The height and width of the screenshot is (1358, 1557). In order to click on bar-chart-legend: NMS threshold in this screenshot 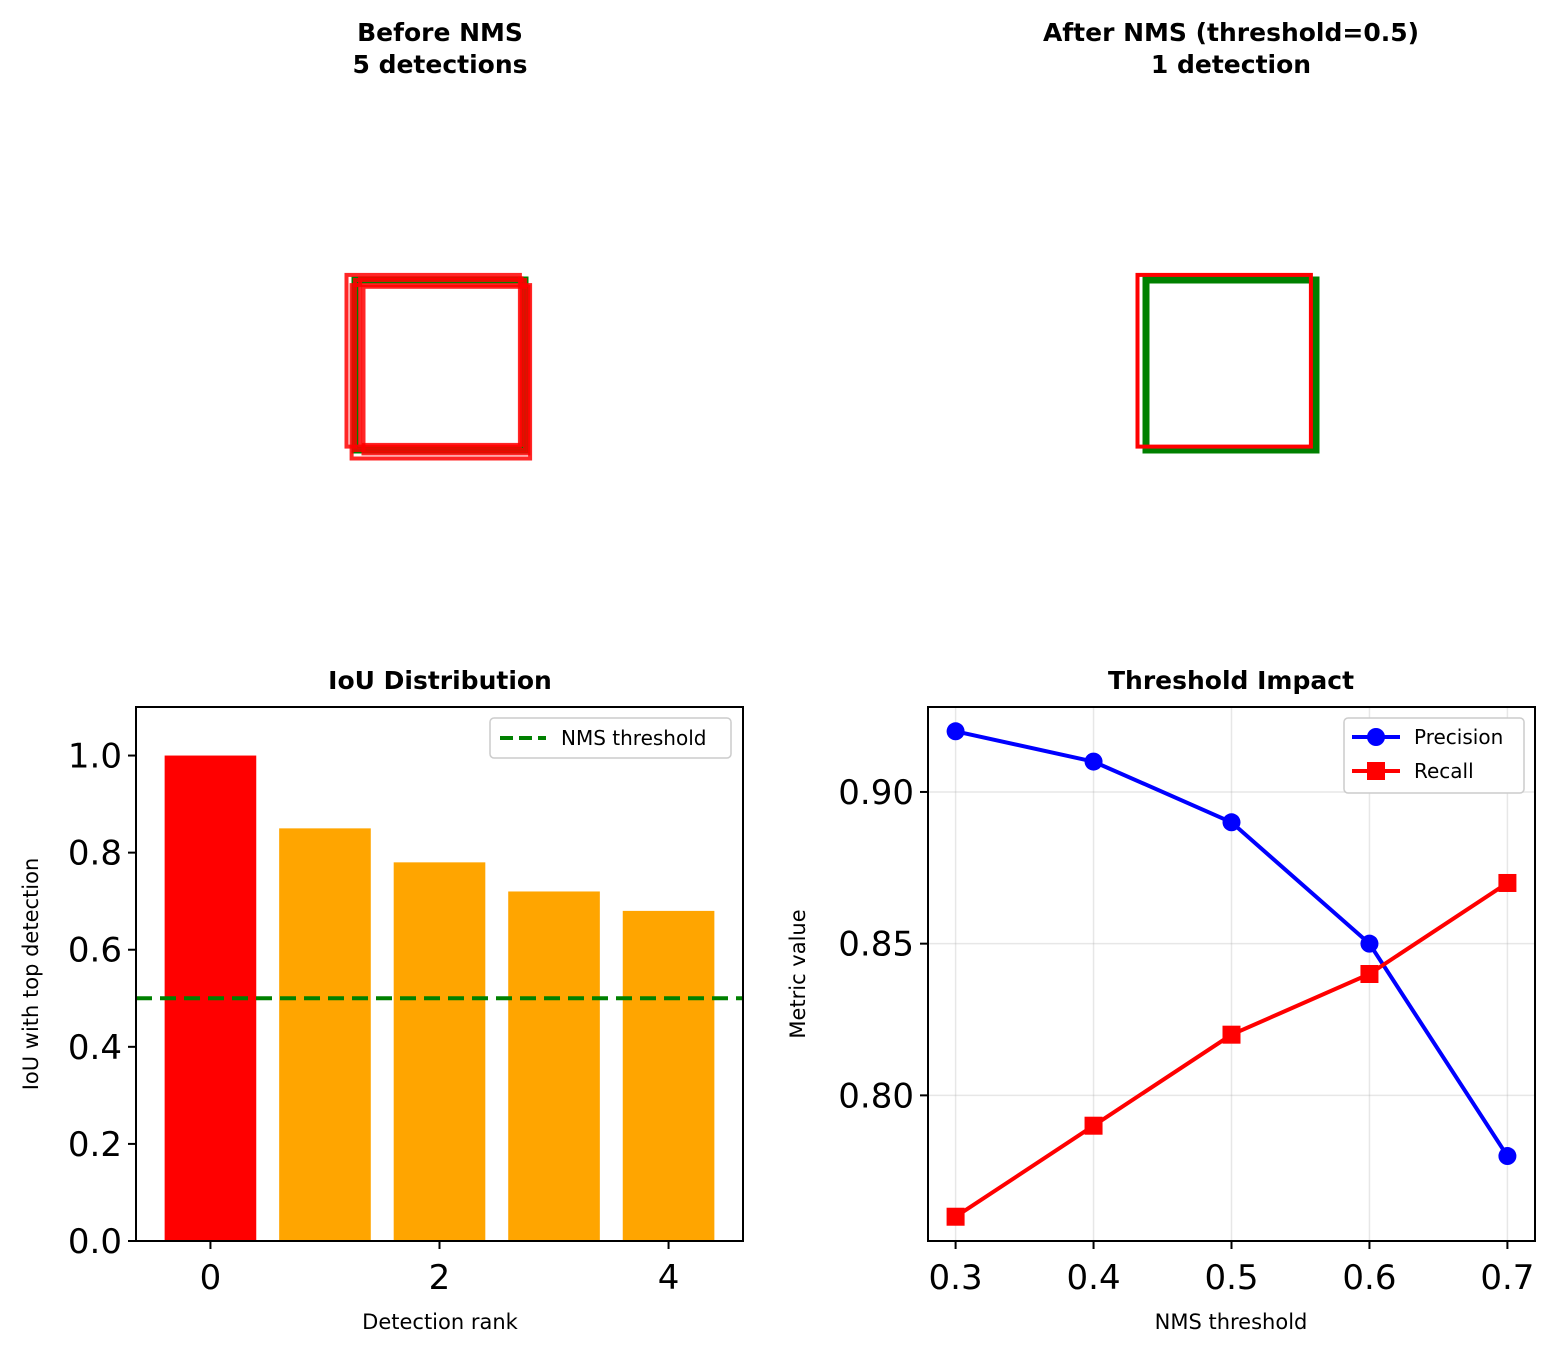, I will do `click(610, 738)`.